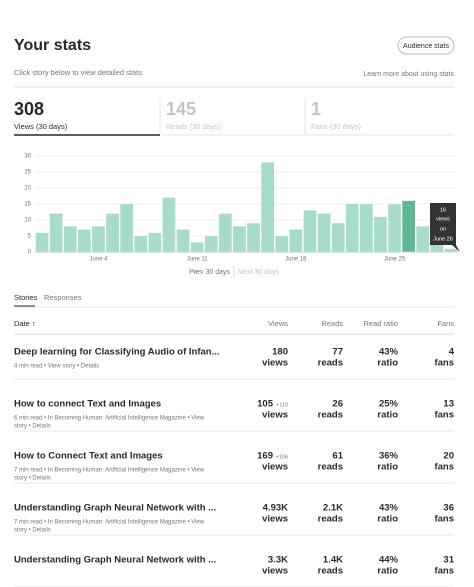 The width and height of the screenshot is (474, 587). What do you see at coordinates (337, 404) in the screenshot?
I see `stat-value: 26` at bounding box center [337, 404].